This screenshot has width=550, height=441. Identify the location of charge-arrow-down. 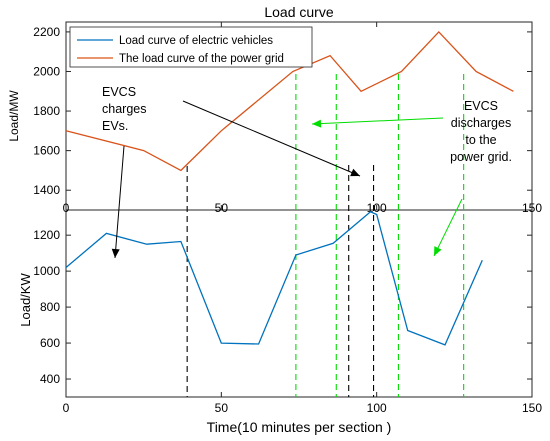
(119, 202).